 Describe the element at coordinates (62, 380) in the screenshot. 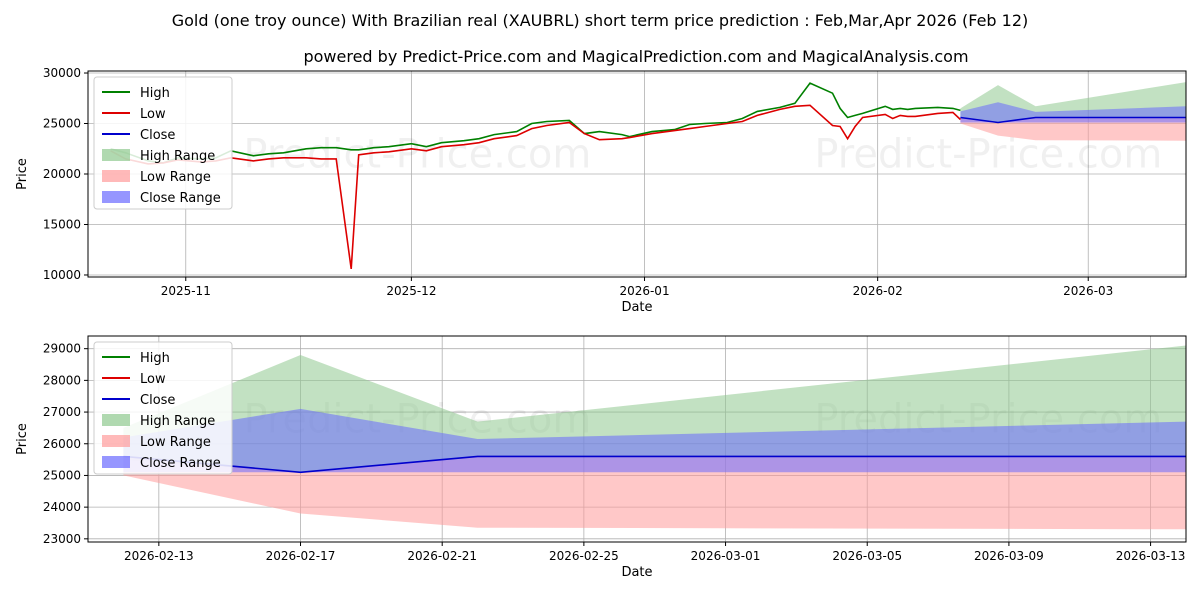

I see `bottom-y-tick-label: 28000` at that location.